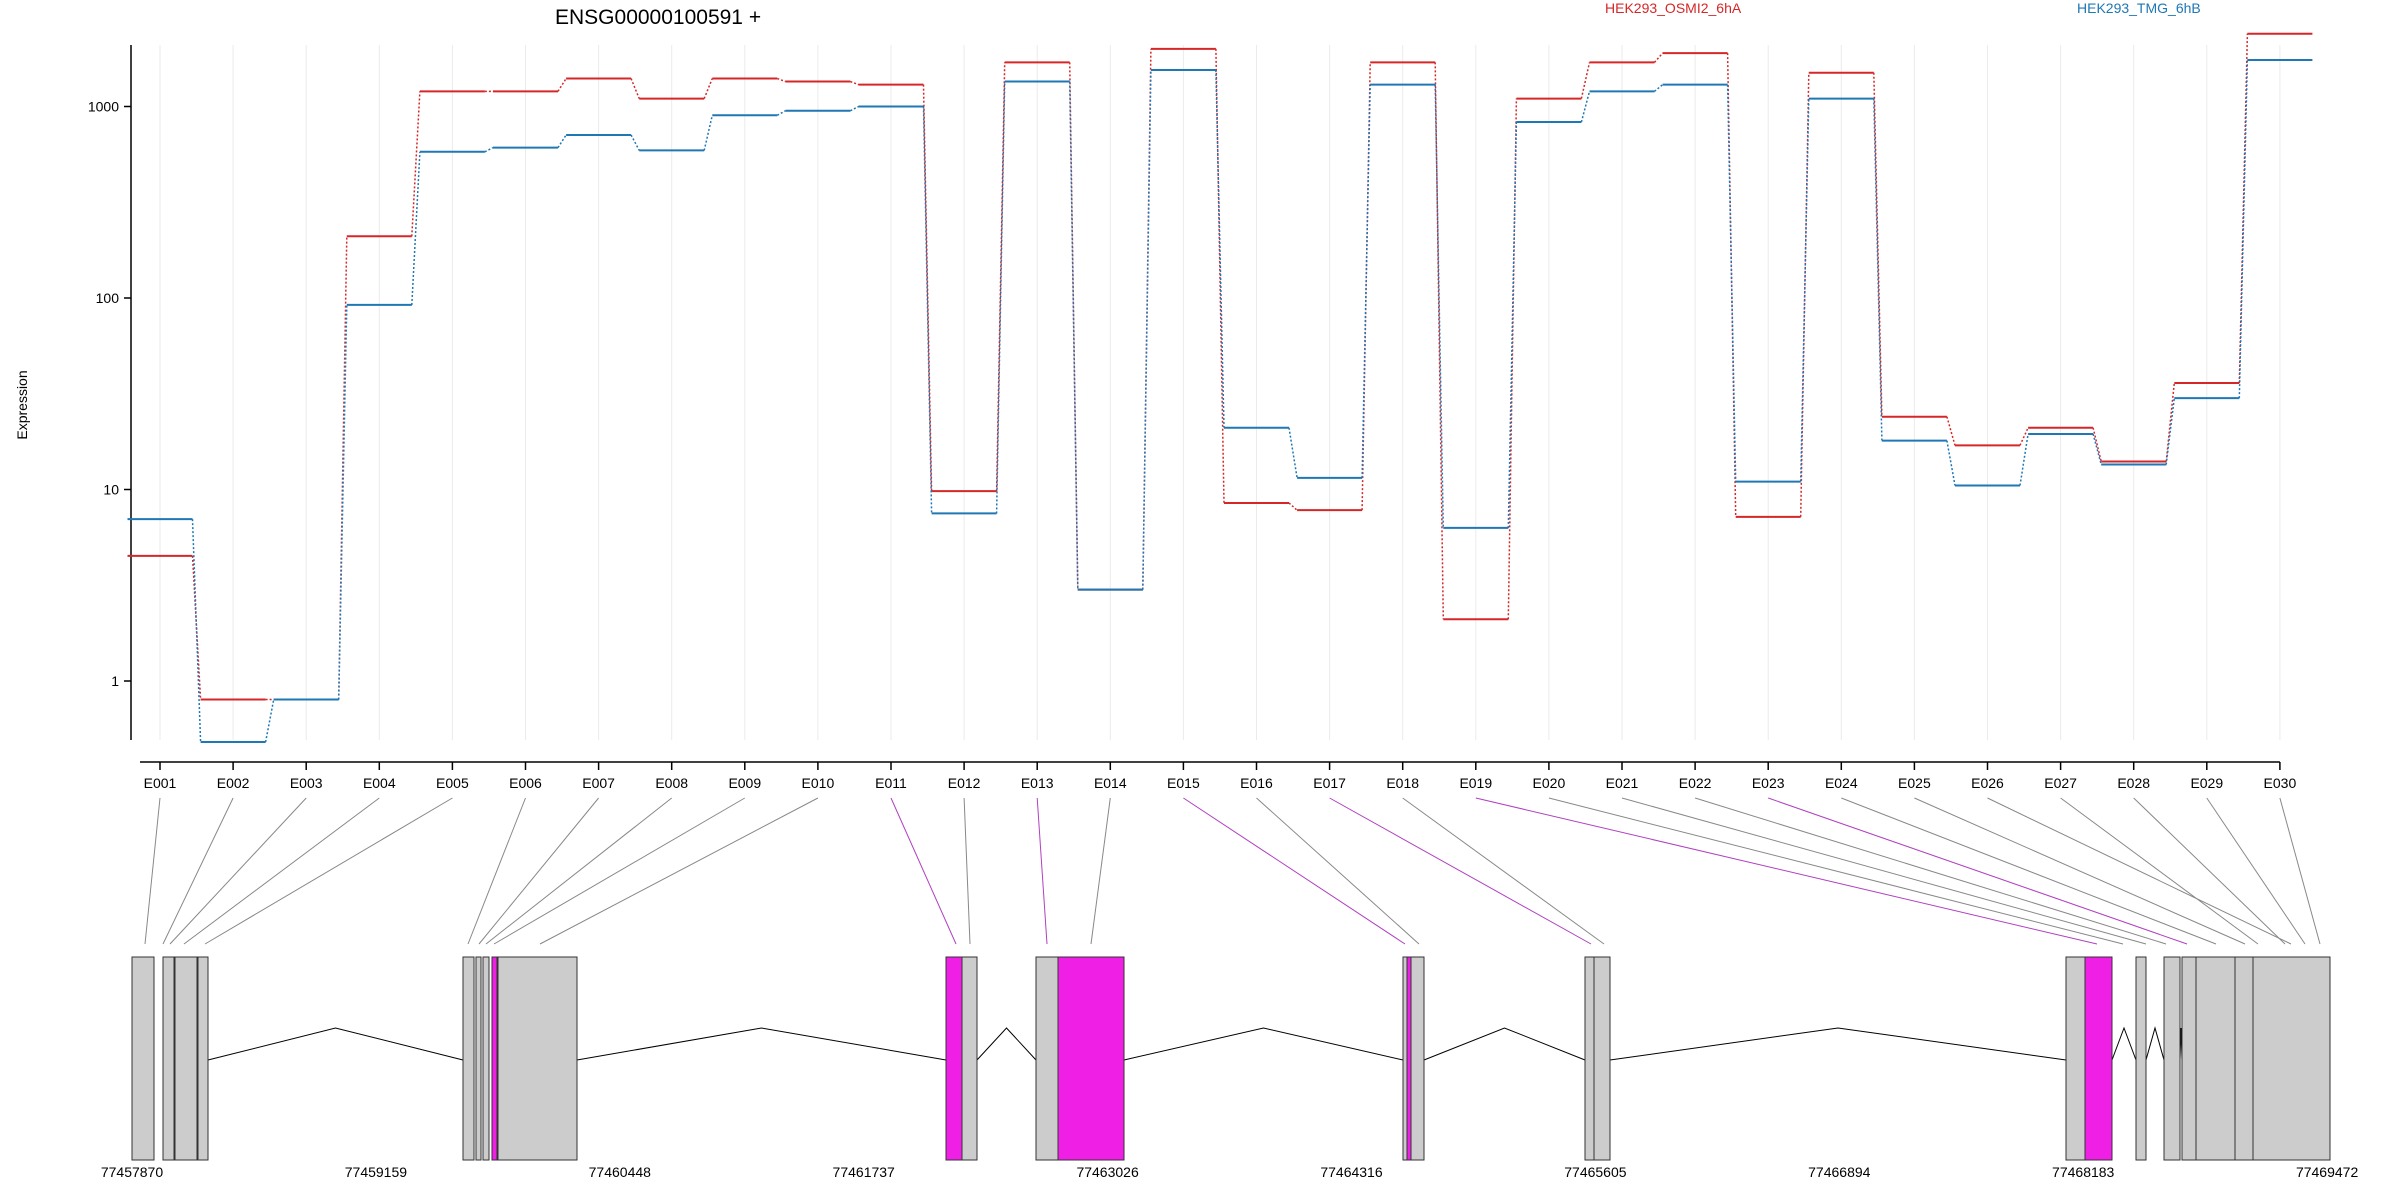  What do you see at coordinates (620, 1172) in the screenshot?
I see `coord-label: 77460448` at bounding box center [620, 1172].